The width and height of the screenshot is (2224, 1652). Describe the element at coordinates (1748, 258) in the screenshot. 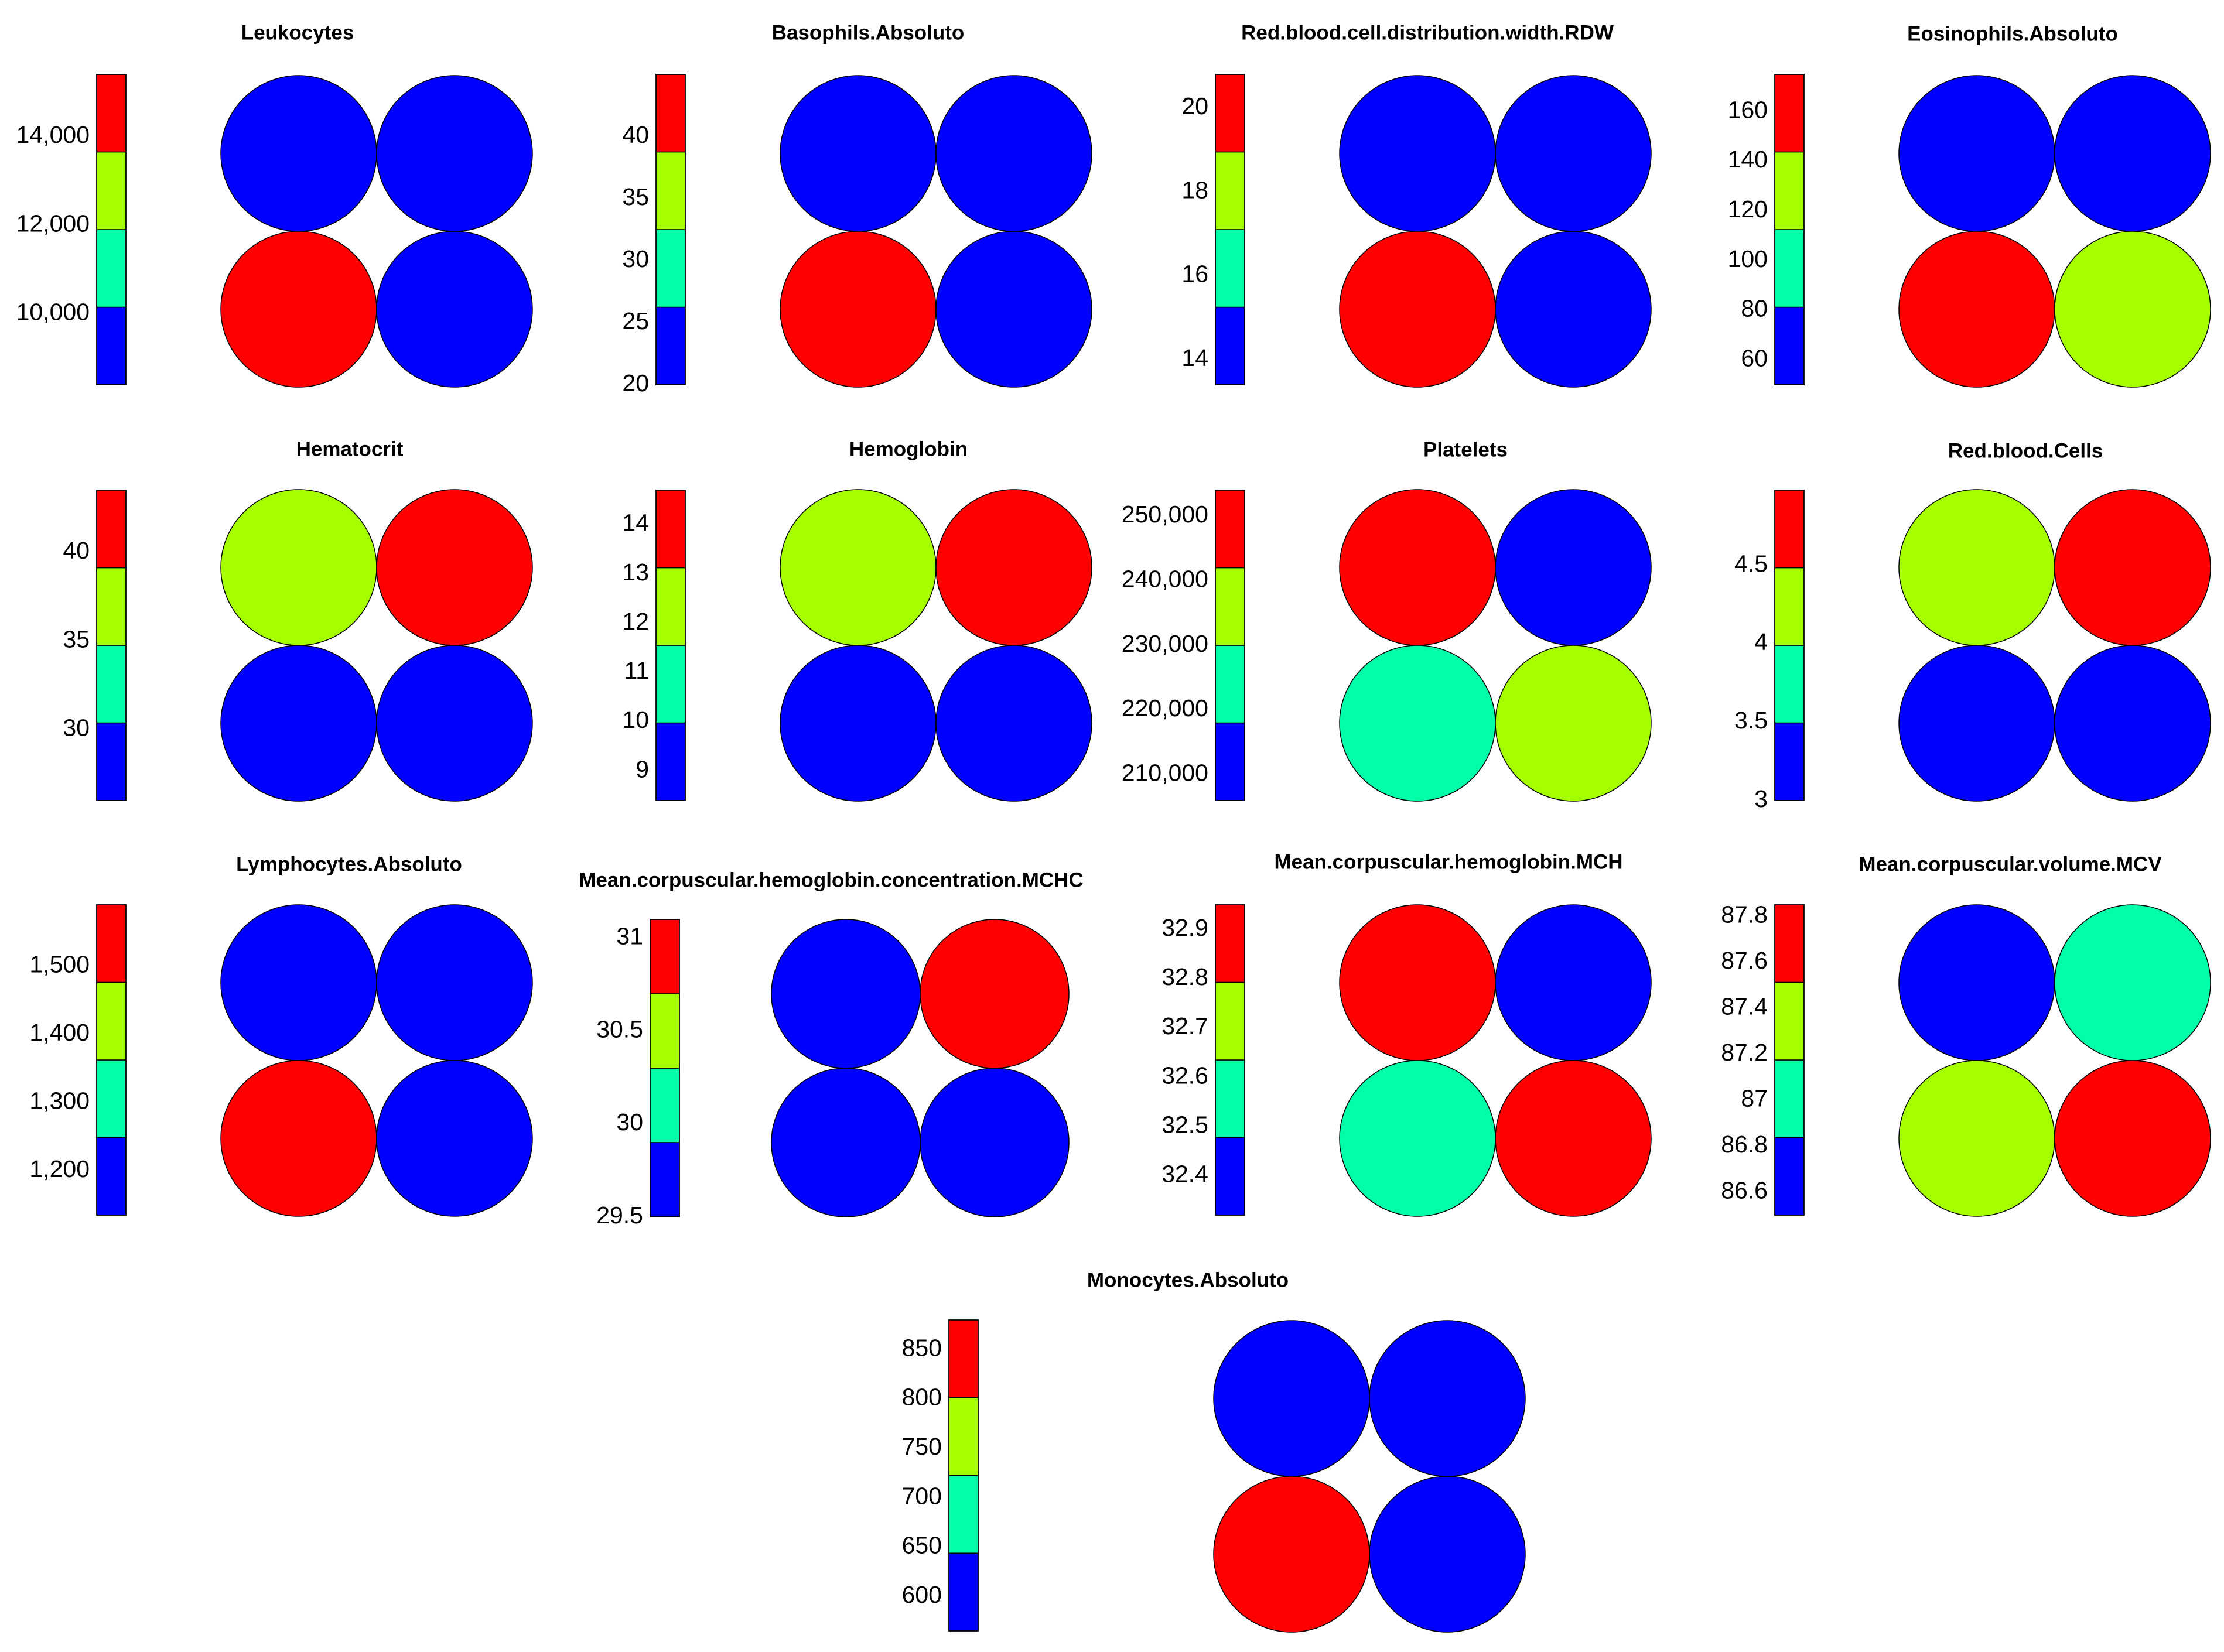

I see `colorbar-tick-label: 100` at that location.